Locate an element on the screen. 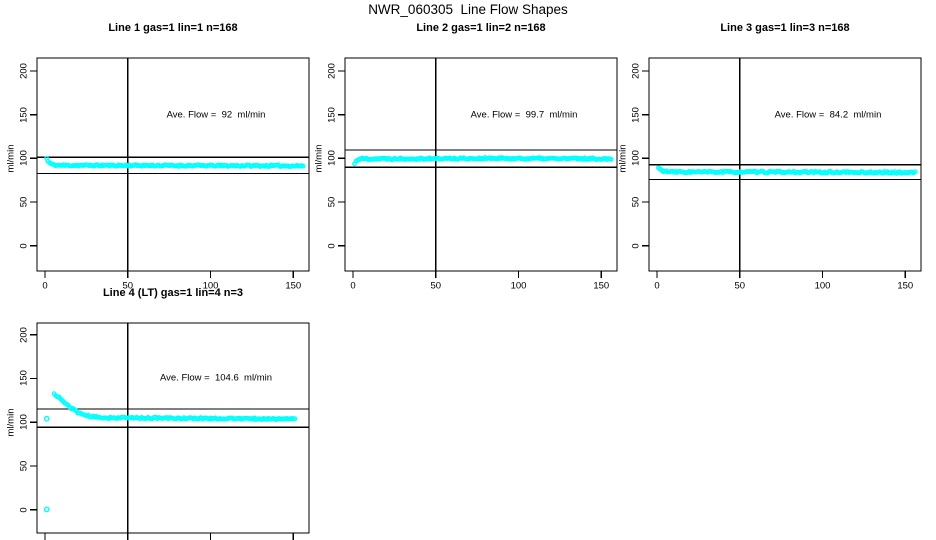 Image resolution: width=936 pixels, height=540 pixels. ave-flow-annotation: Ave. Flow = 99.7 ml/min is located at coordinates (524, 115).